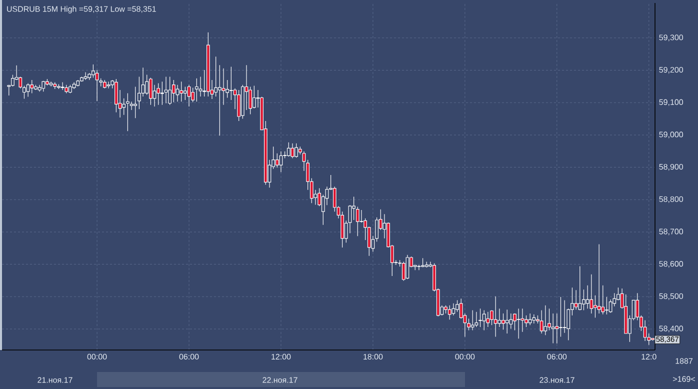  I want to click on chart-title: USDRUB 15M High =59,317 Low =58,351, so click(81, 10).